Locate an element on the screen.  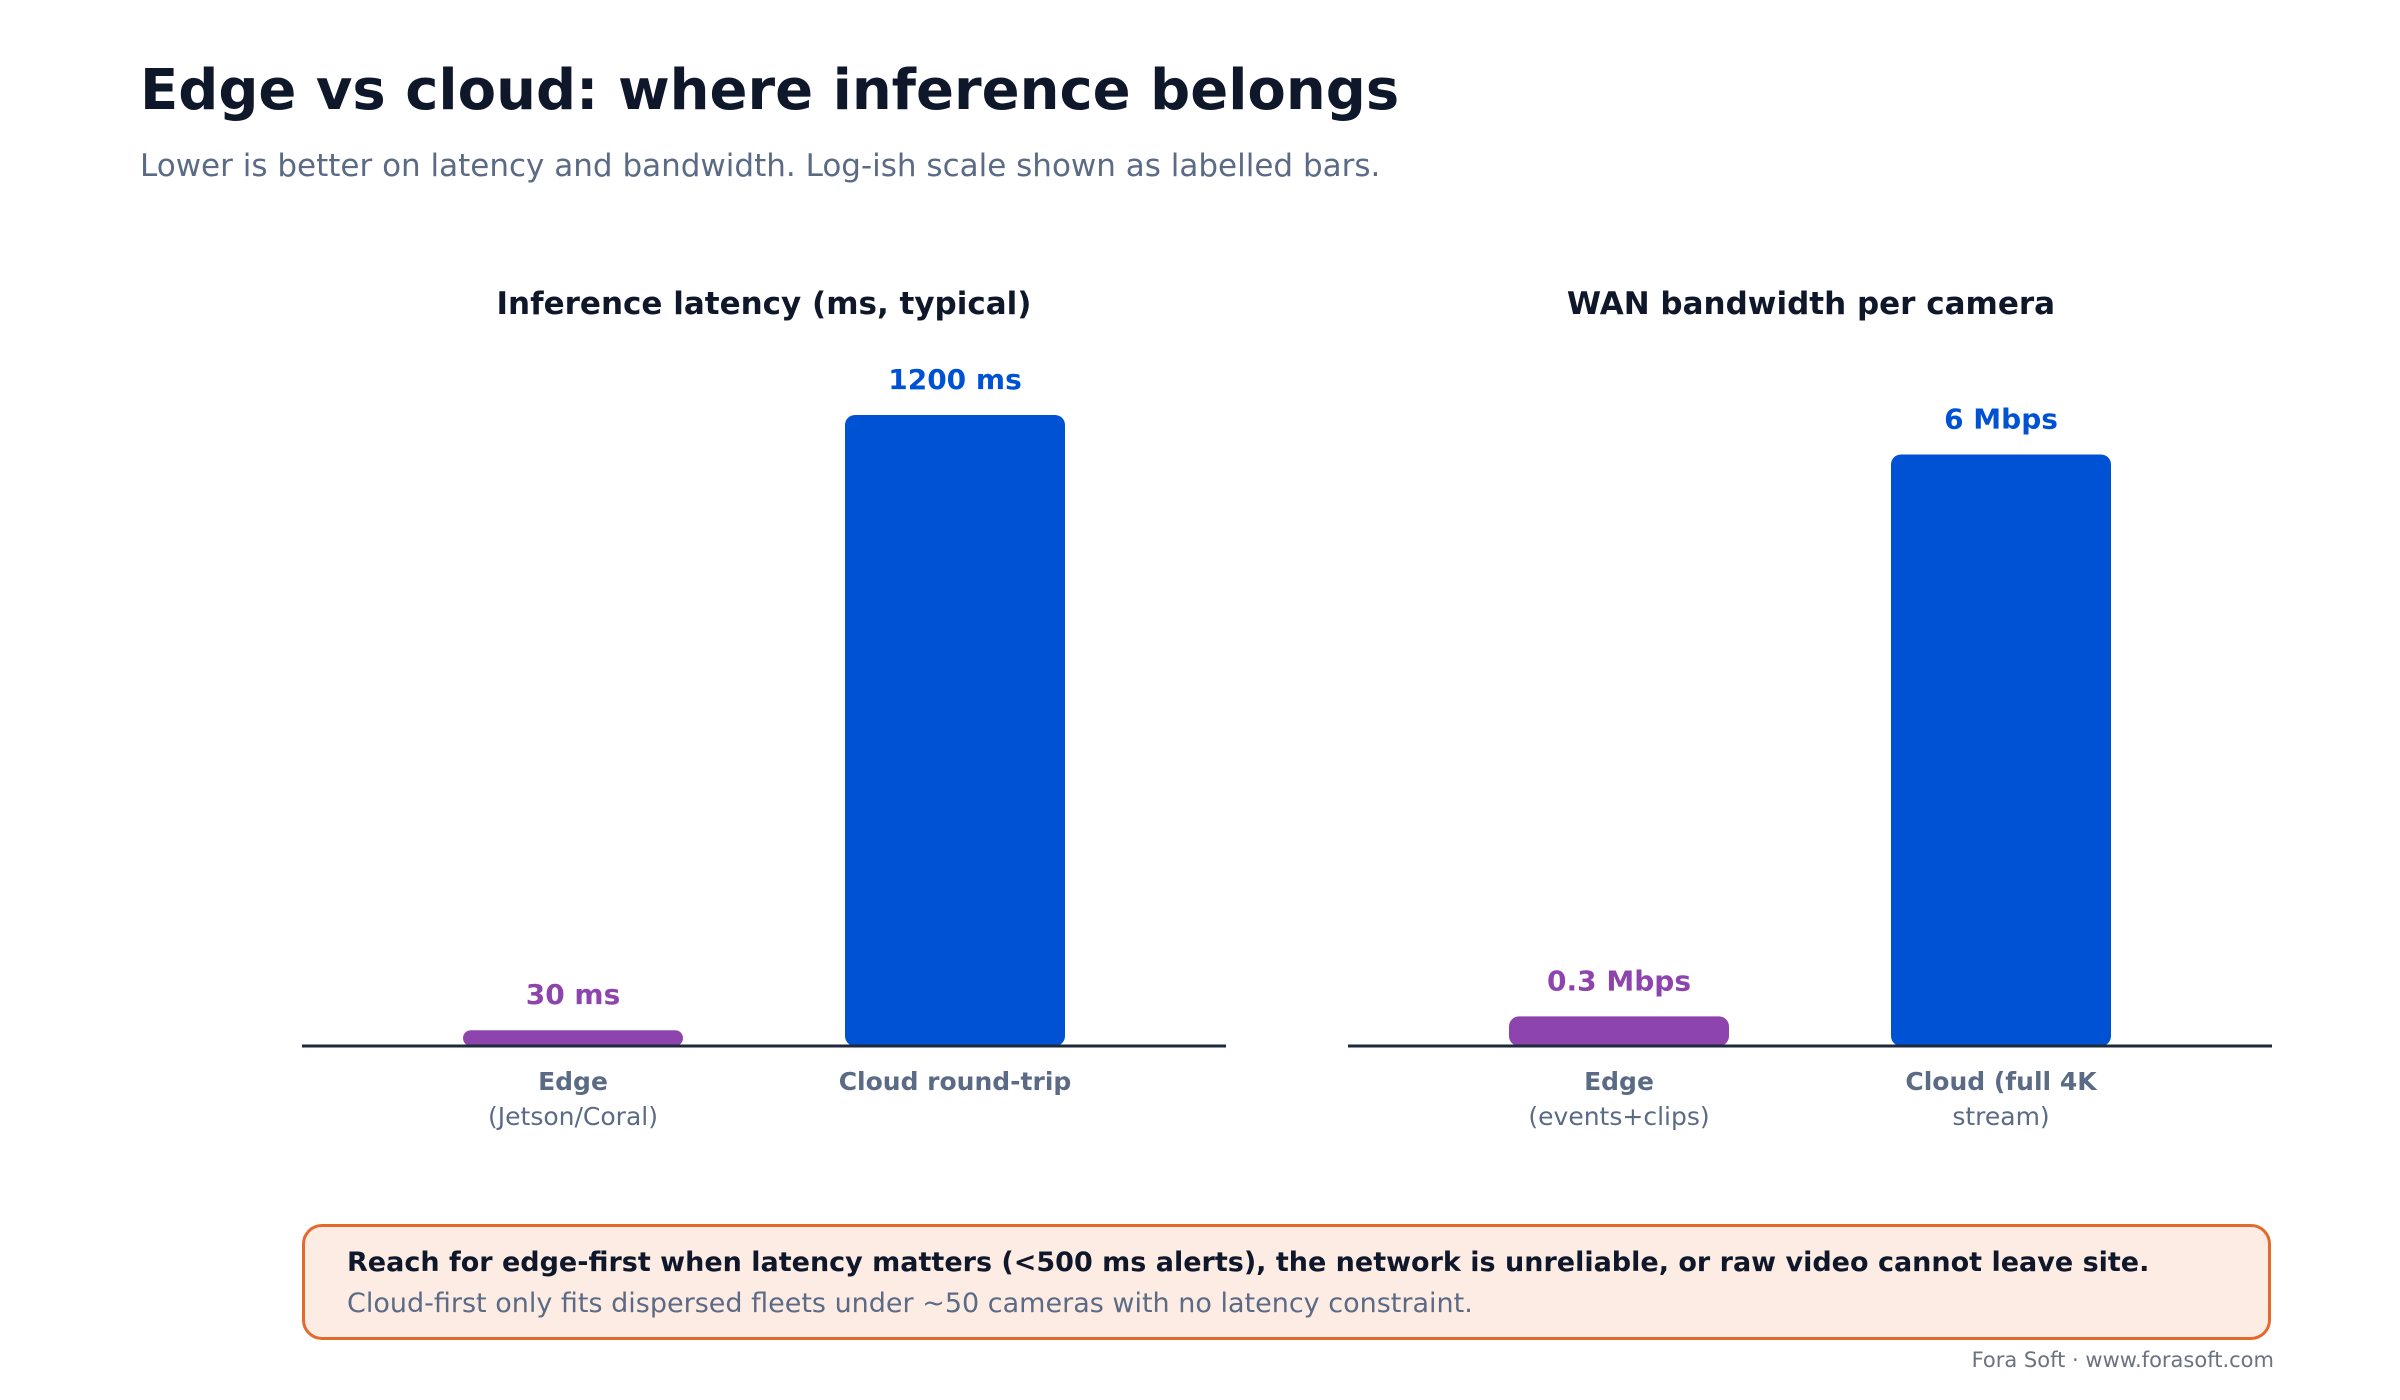
bandwidth-tick-detail-edge: (events+clips) is located at coordinates (1618, 1116).